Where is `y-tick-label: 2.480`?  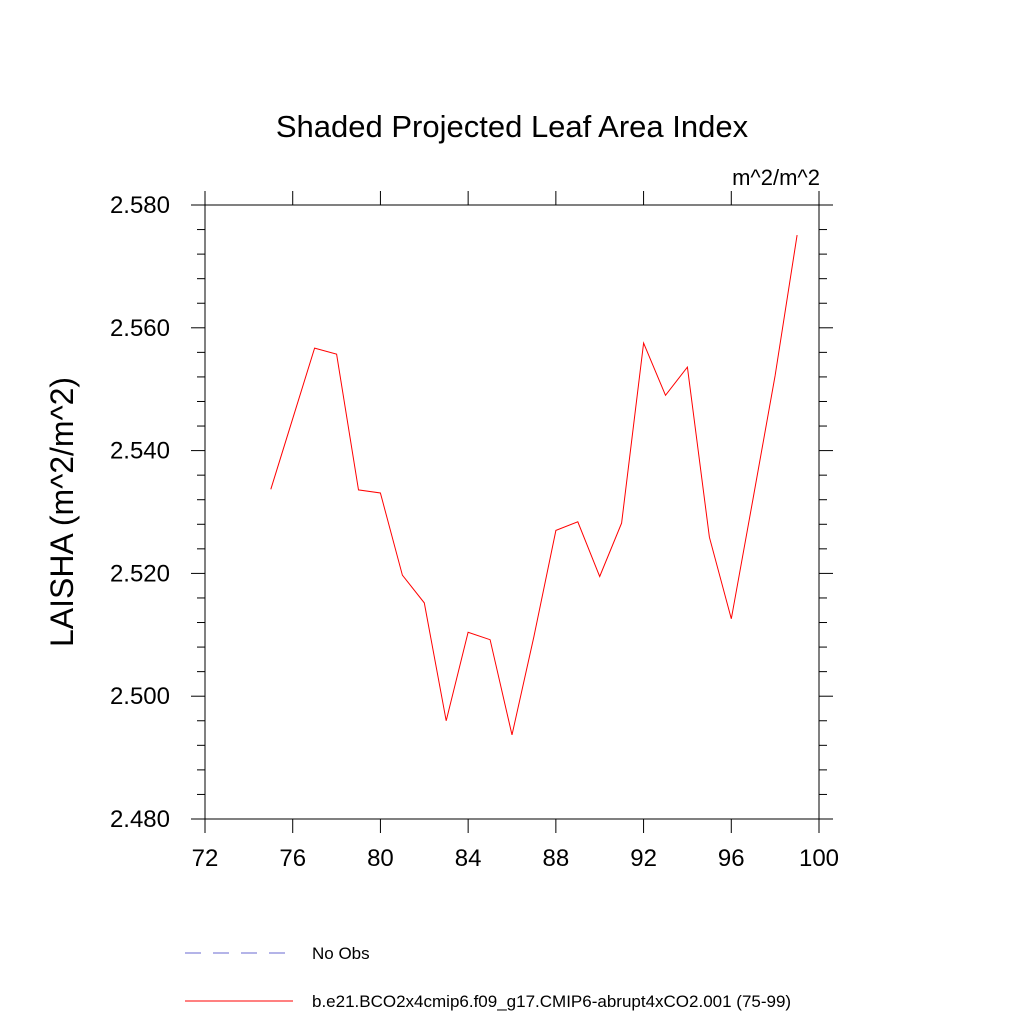
y-tick-label: 2.480 is located at coordinates (140, 819).